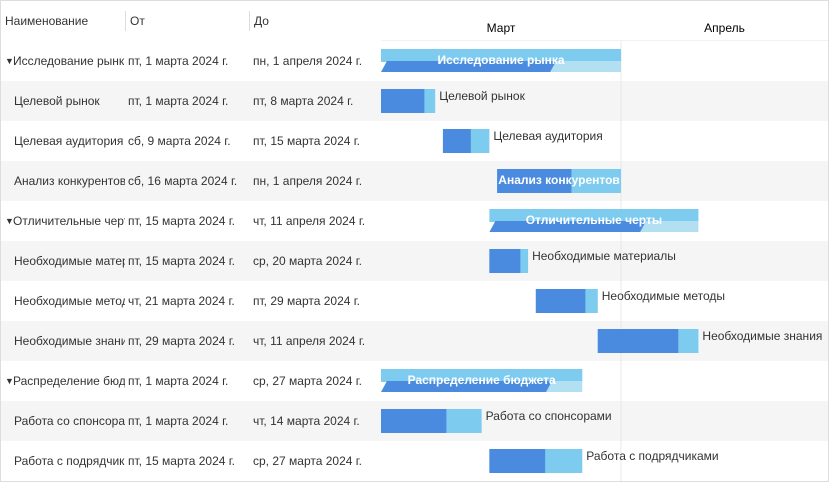 The height and width of the screenshot is (482, 829). What do you see at coordinates (179, 141) in the screenshot?
I see `task-start: сб, 9 марта 2024 г.` at bounding box center [179, 141].